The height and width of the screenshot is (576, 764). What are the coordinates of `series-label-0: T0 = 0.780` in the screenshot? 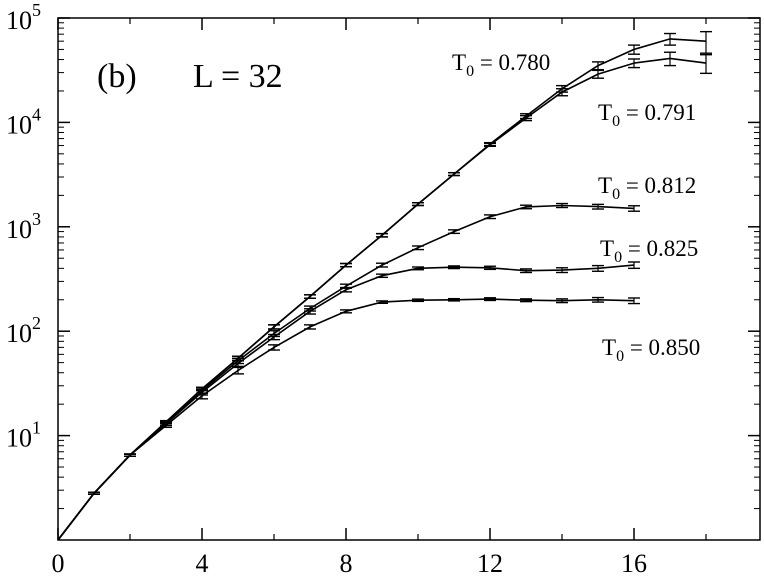 It's located at (501, 65).